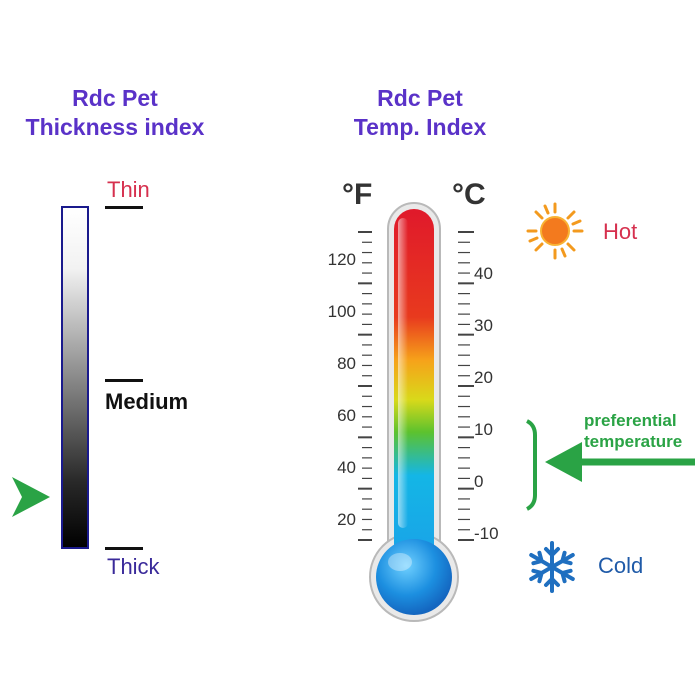 The image size is (700, 700). I want to click on preferential-arrow-icon, so click(563, 462).